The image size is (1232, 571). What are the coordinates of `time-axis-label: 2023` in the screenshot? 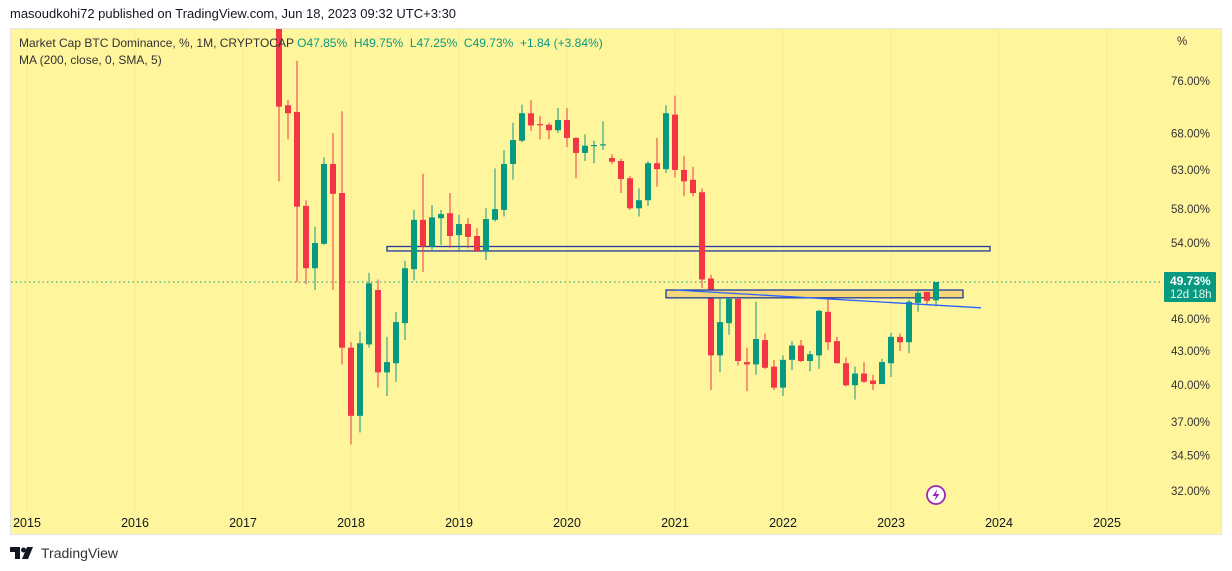 It's located at (891, 523).